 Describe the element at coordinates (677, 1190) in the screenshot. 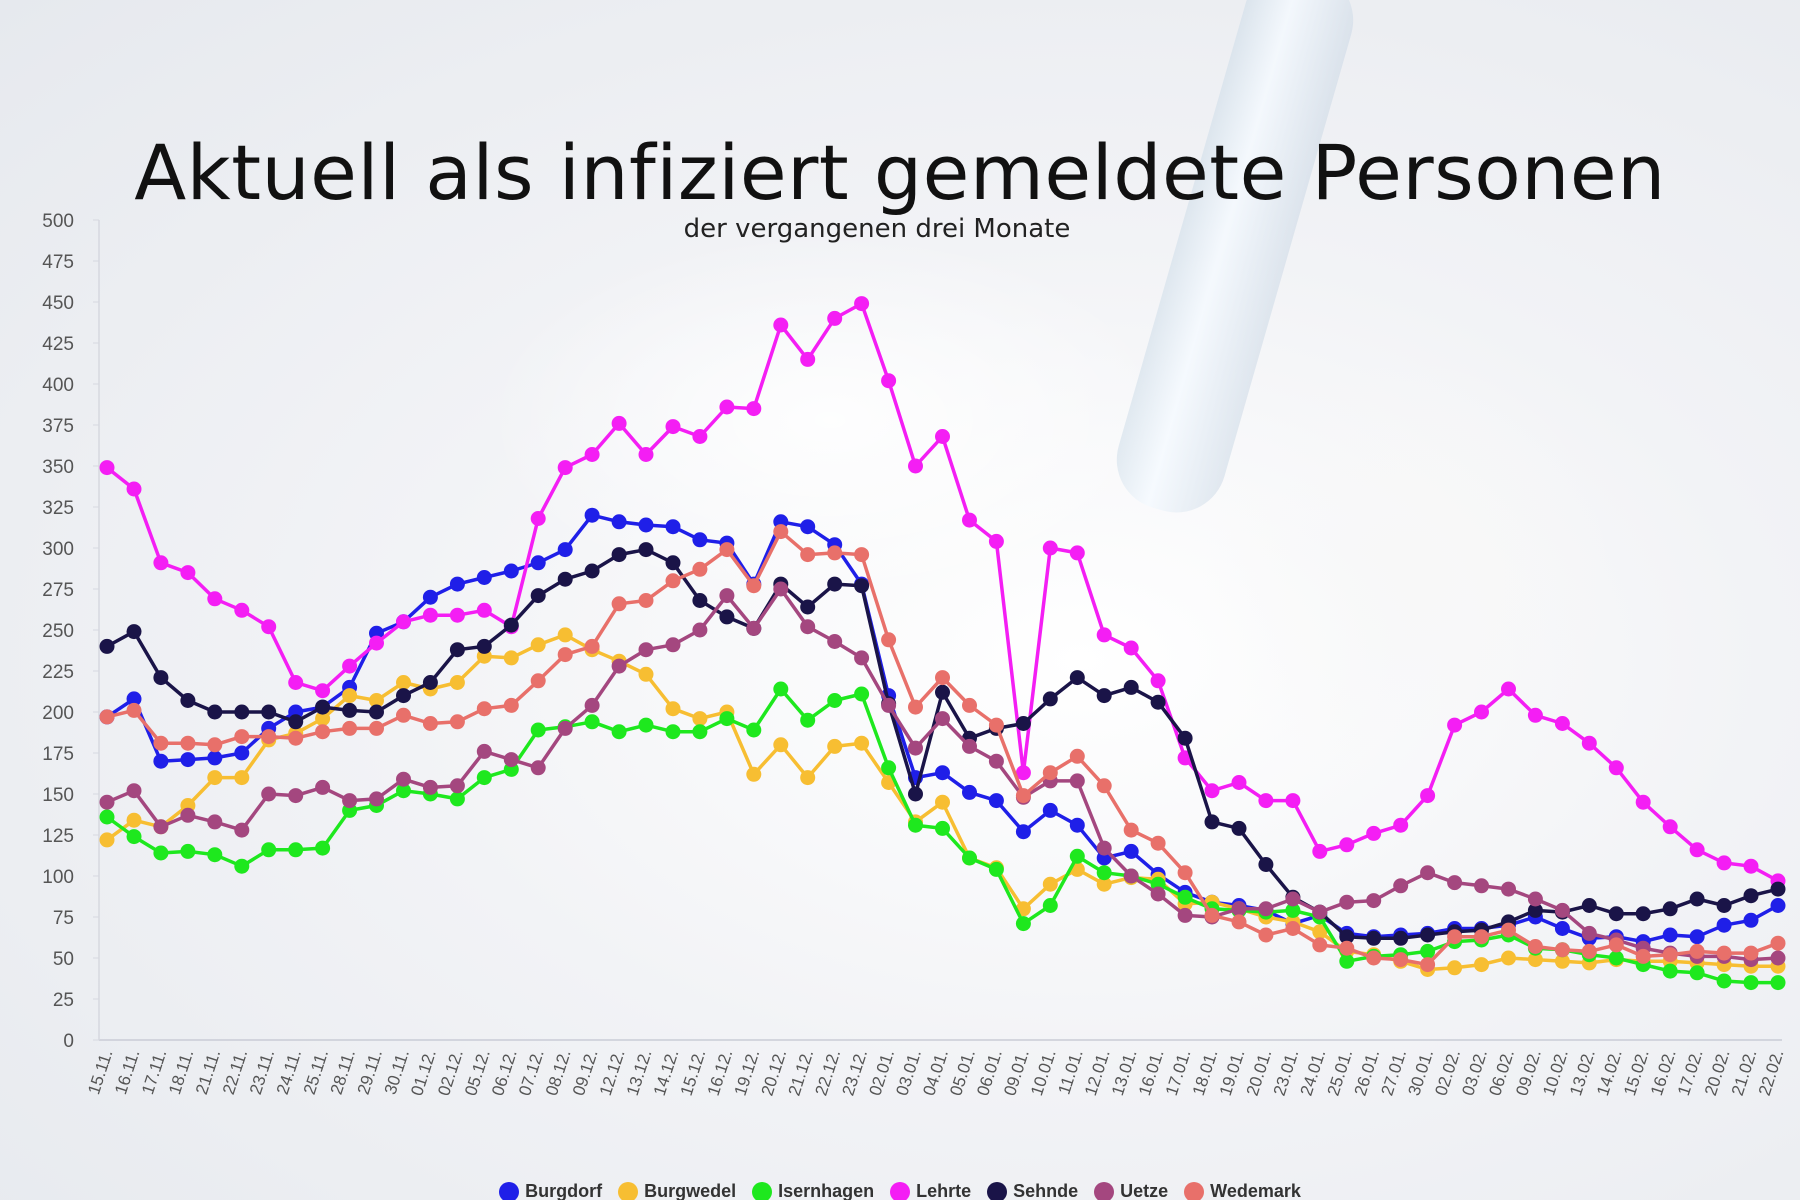

I see `legend-item-burgwedel: Burgwedel` at that location.